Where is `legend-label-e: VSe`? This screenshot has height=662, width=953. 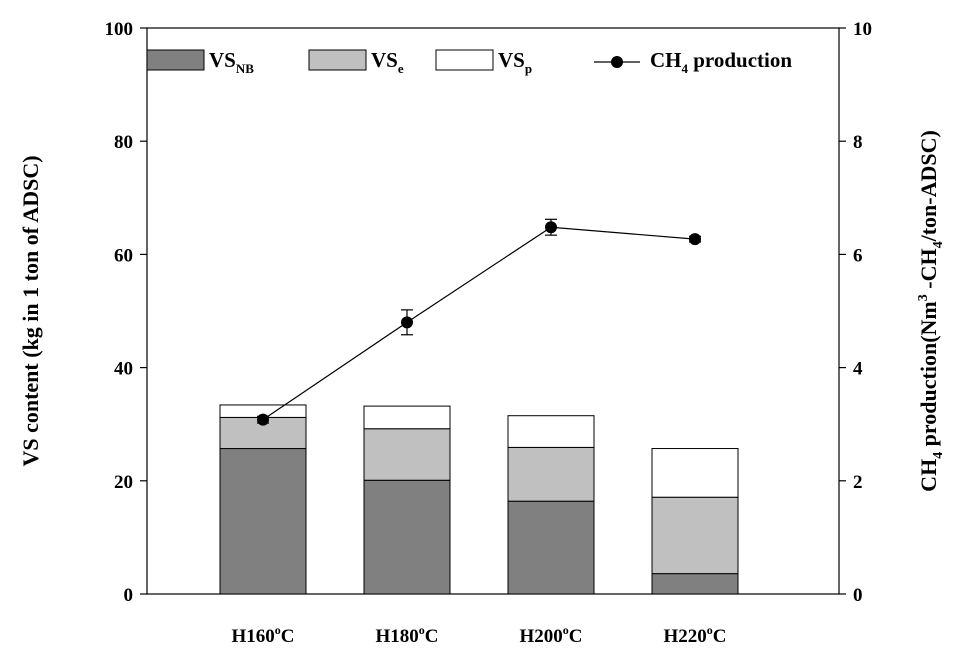
legend-label-e: VSe is located at coordinates (387, 62).